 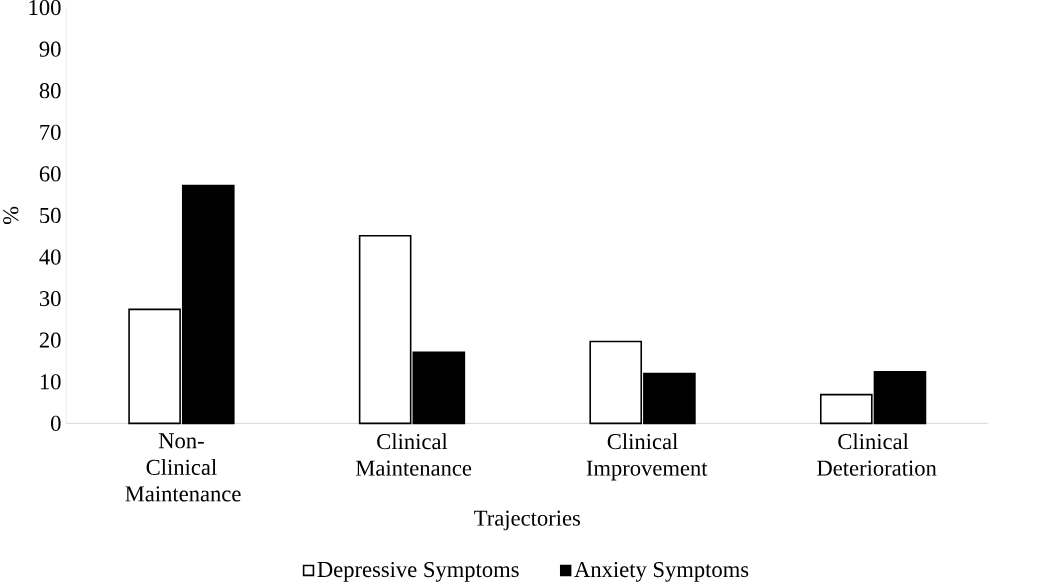 I want to click on legend-label: Depressive Symptoms, so click(x=418, y=572).